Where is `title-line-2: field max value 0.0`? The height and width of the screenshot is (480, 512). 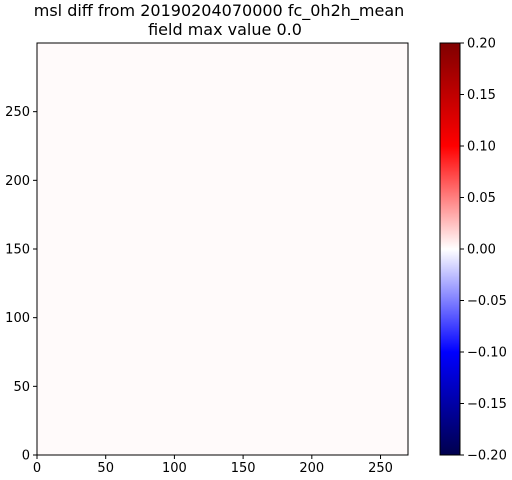 title-line-2: field max value 0.0 is located at coordinates (225, 29).